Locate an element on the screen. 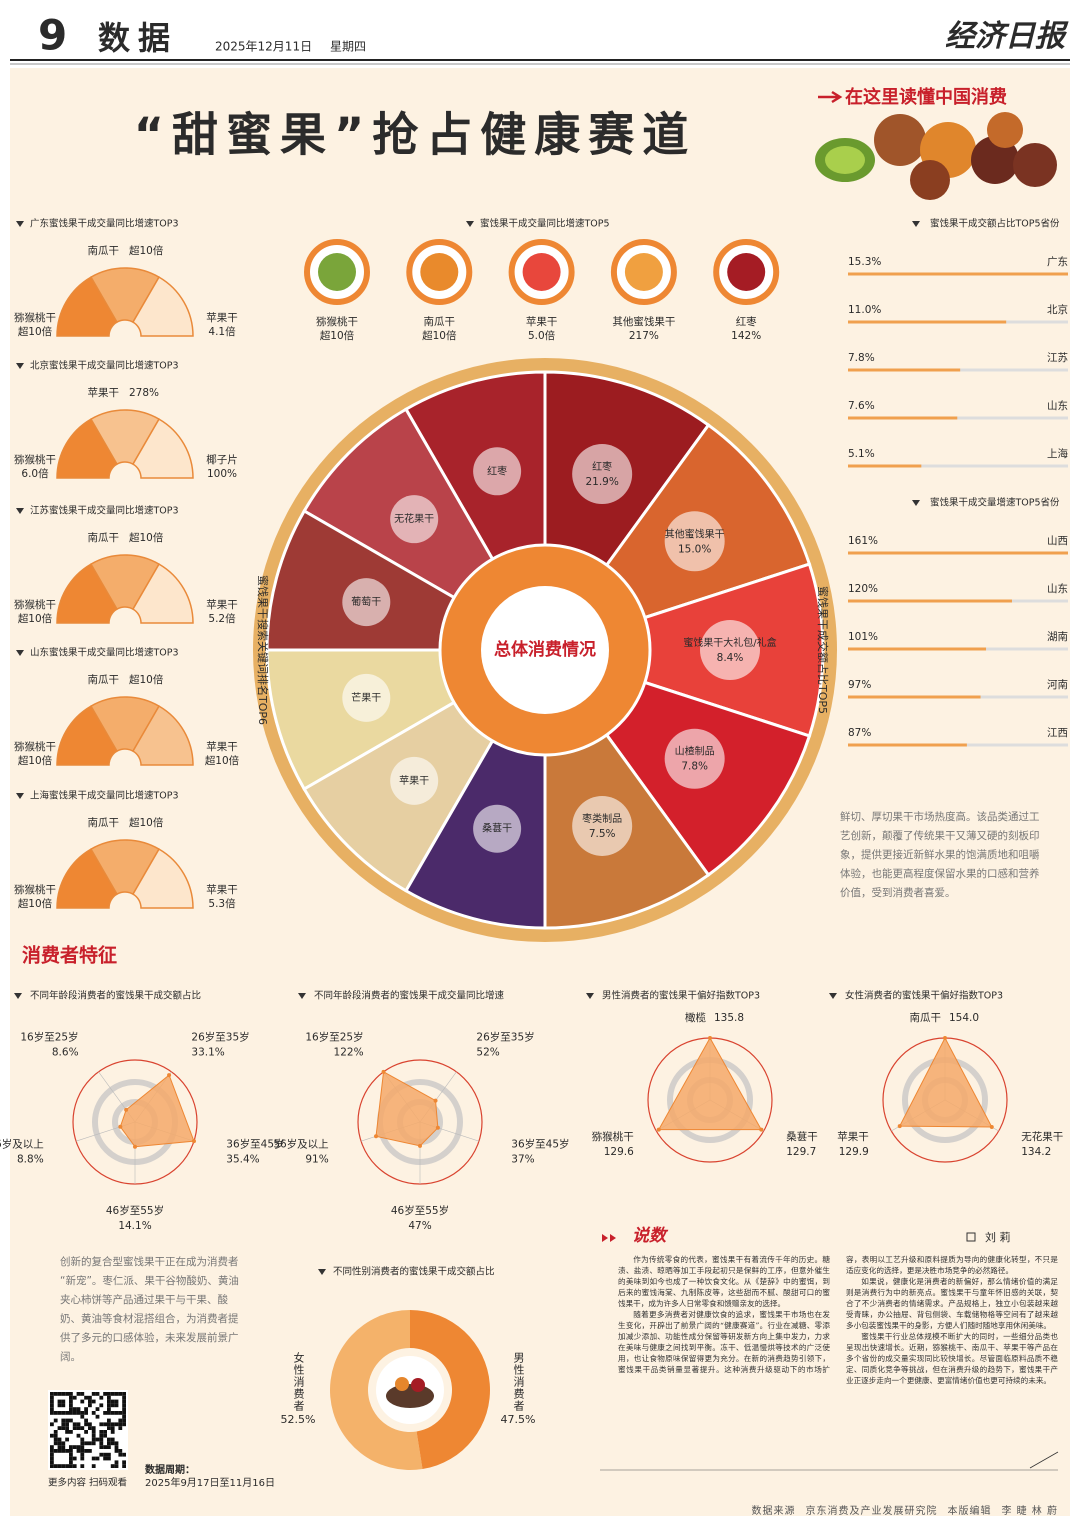 The height and width of the screenshot is (1530, 1080). category-label: 江西 is located at coordinates (1057, 733).